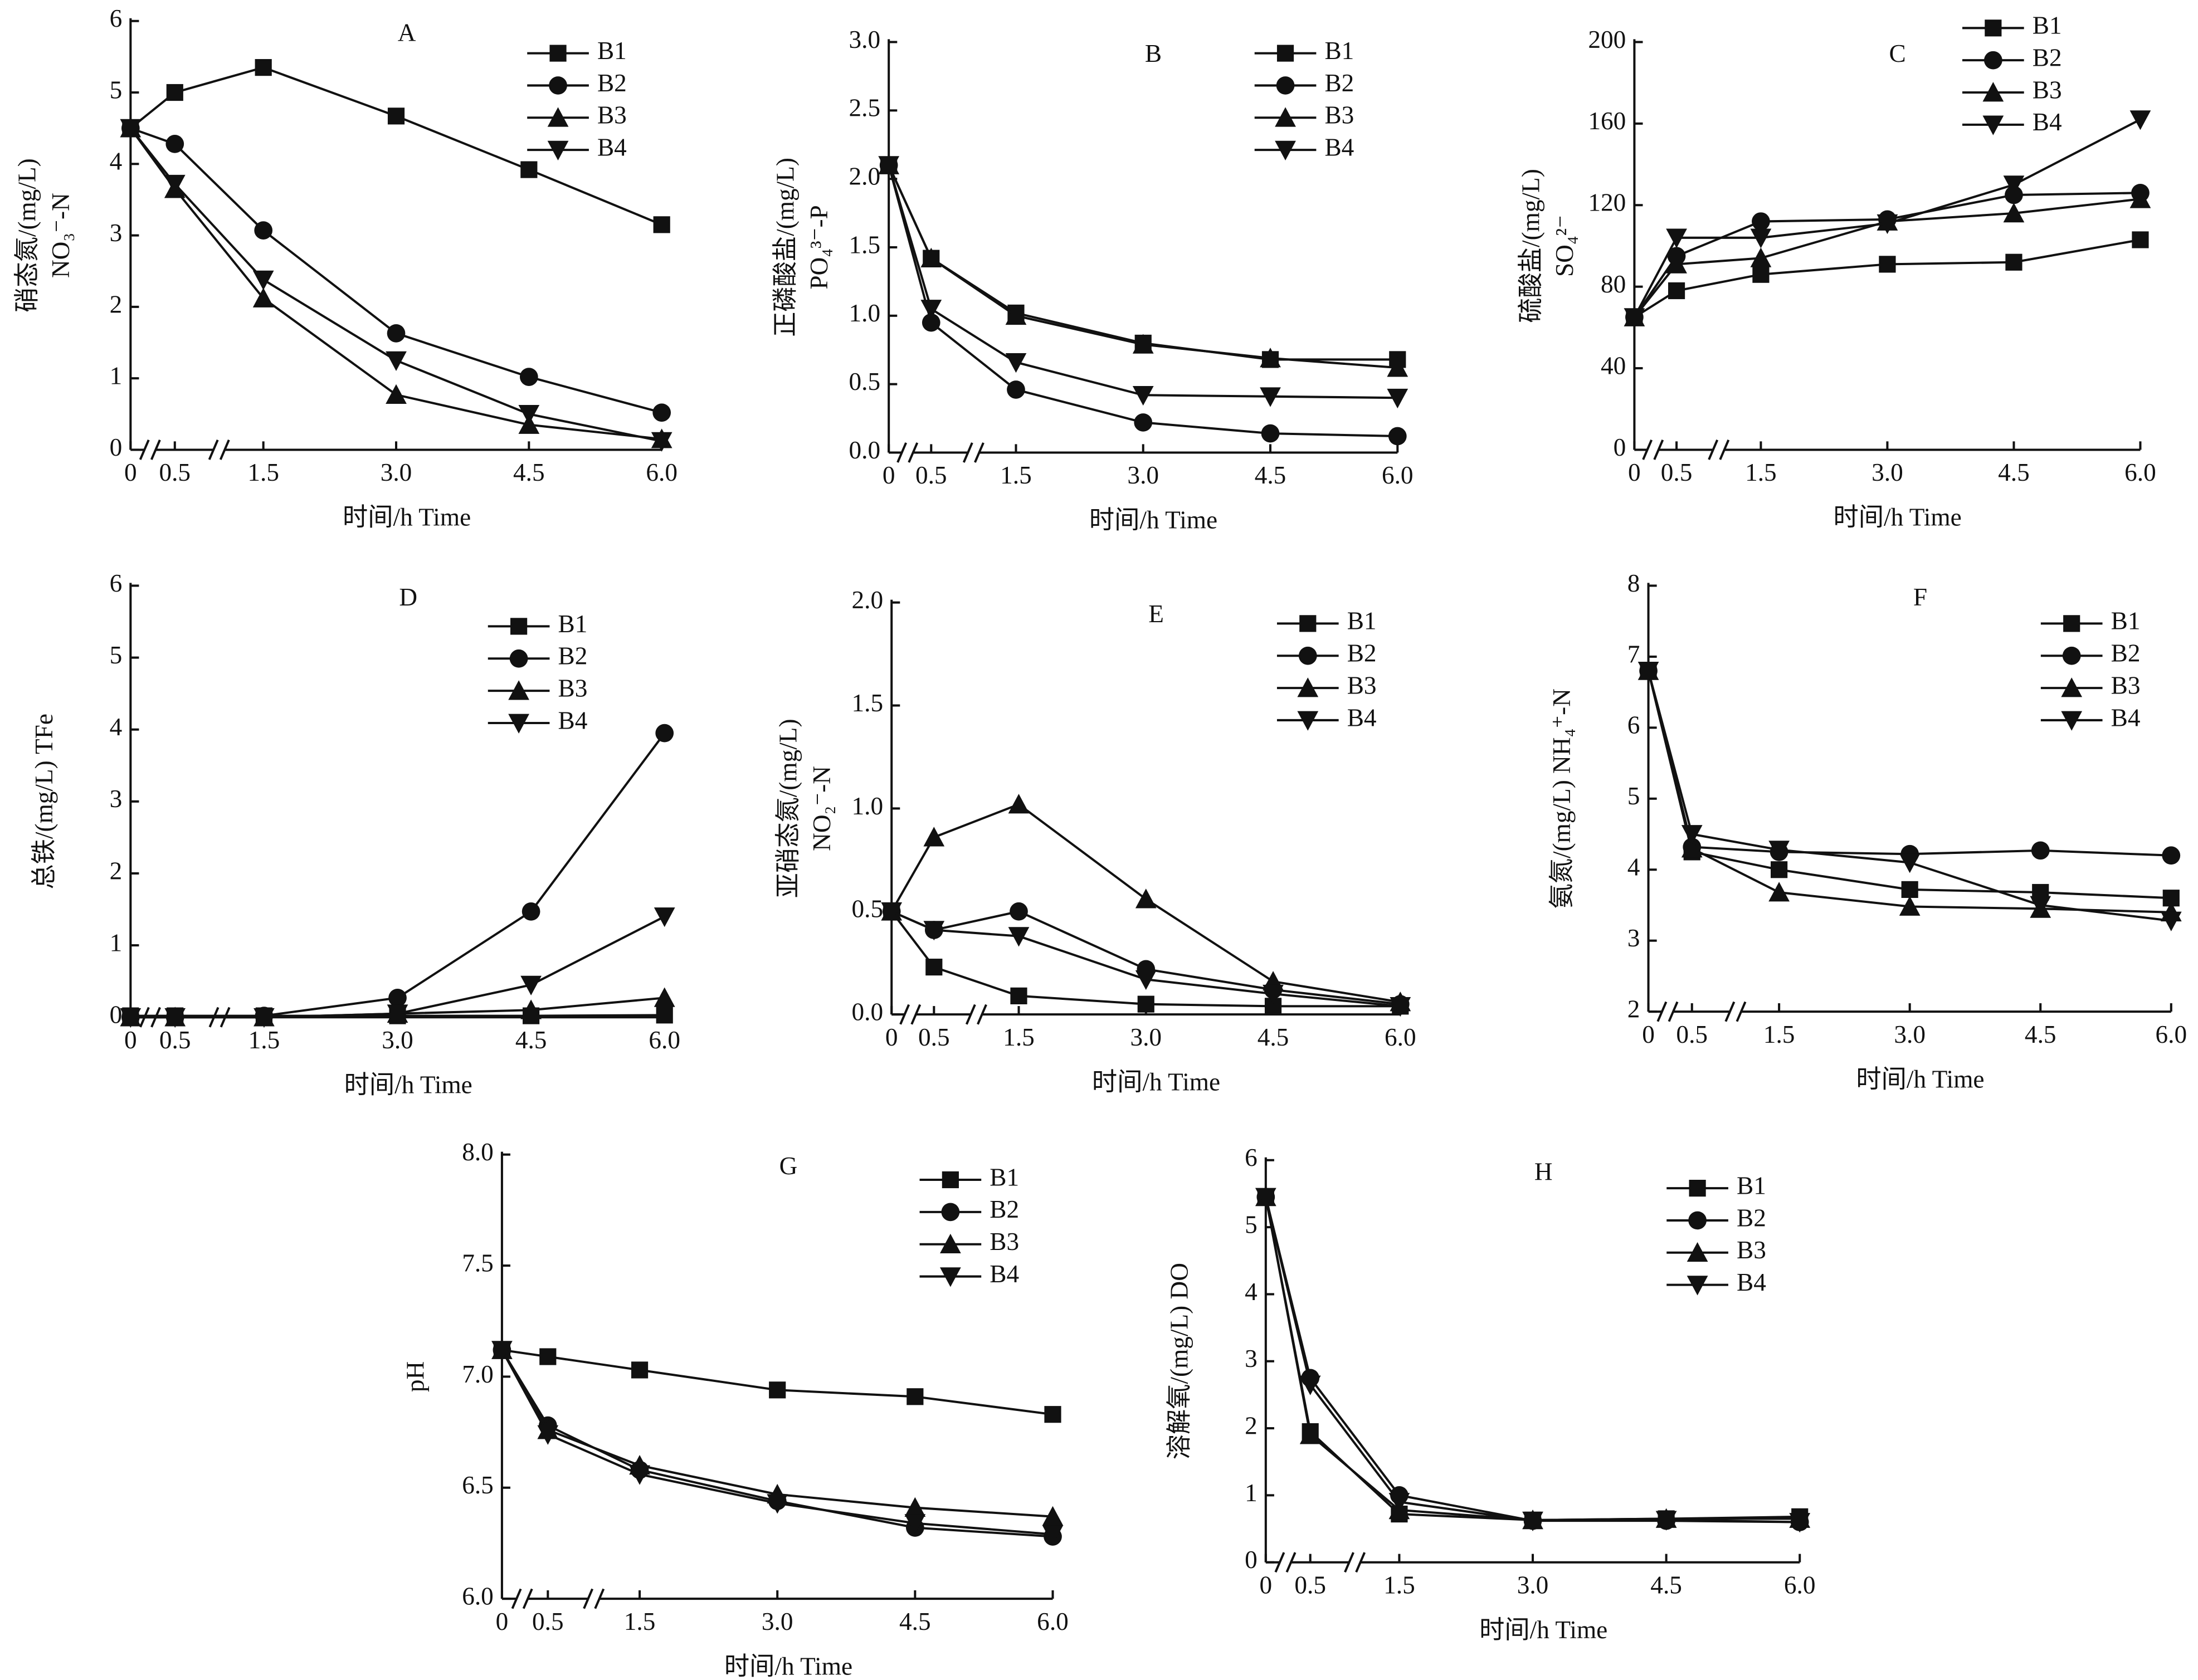 This screenshot has height=1680, width=2198. I want to click on chart-title: F, so click(1920, 597).